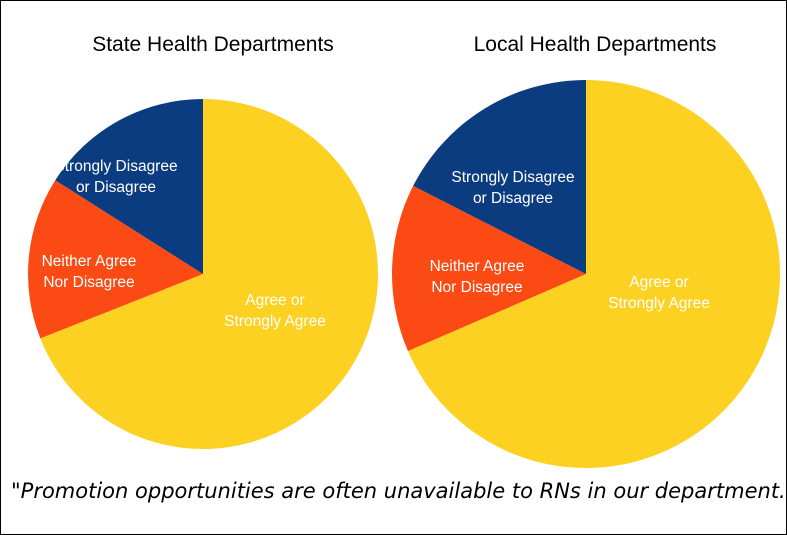  I want to click on state-label-neither-agree-nor-disagree: Neither Agree Nor Disagree, so click(89, 272).